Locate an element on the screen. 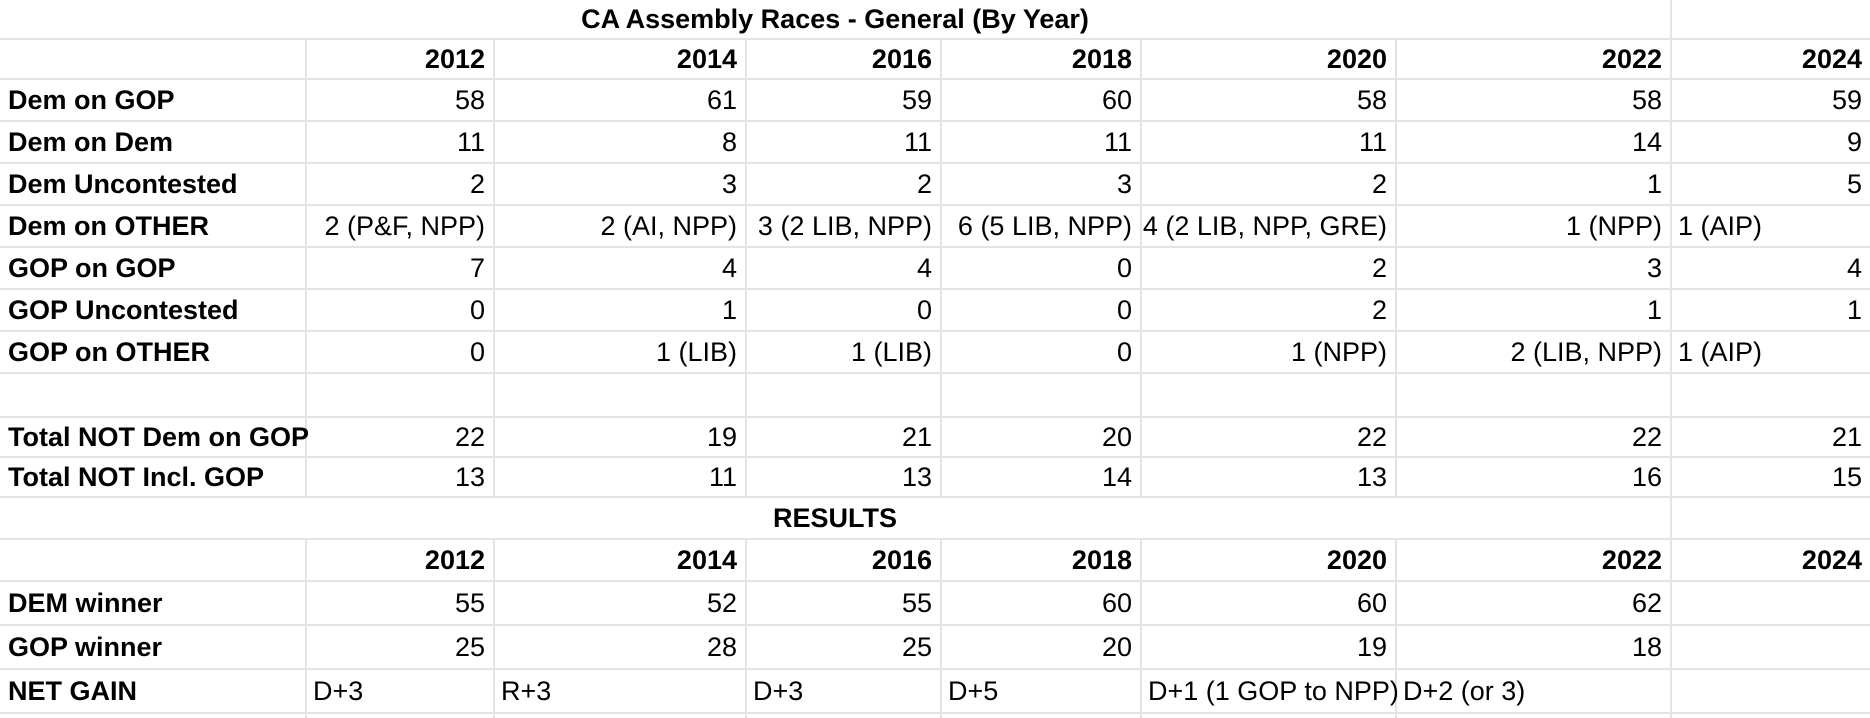  data-cell: 9 is located at coordinates (1854, 141).